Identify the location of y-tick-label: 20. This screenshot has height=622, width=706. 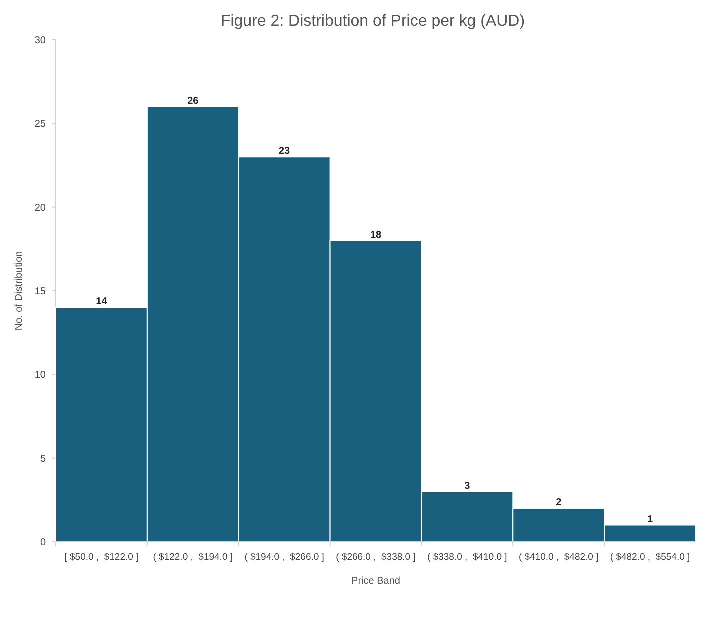
(40, 208).